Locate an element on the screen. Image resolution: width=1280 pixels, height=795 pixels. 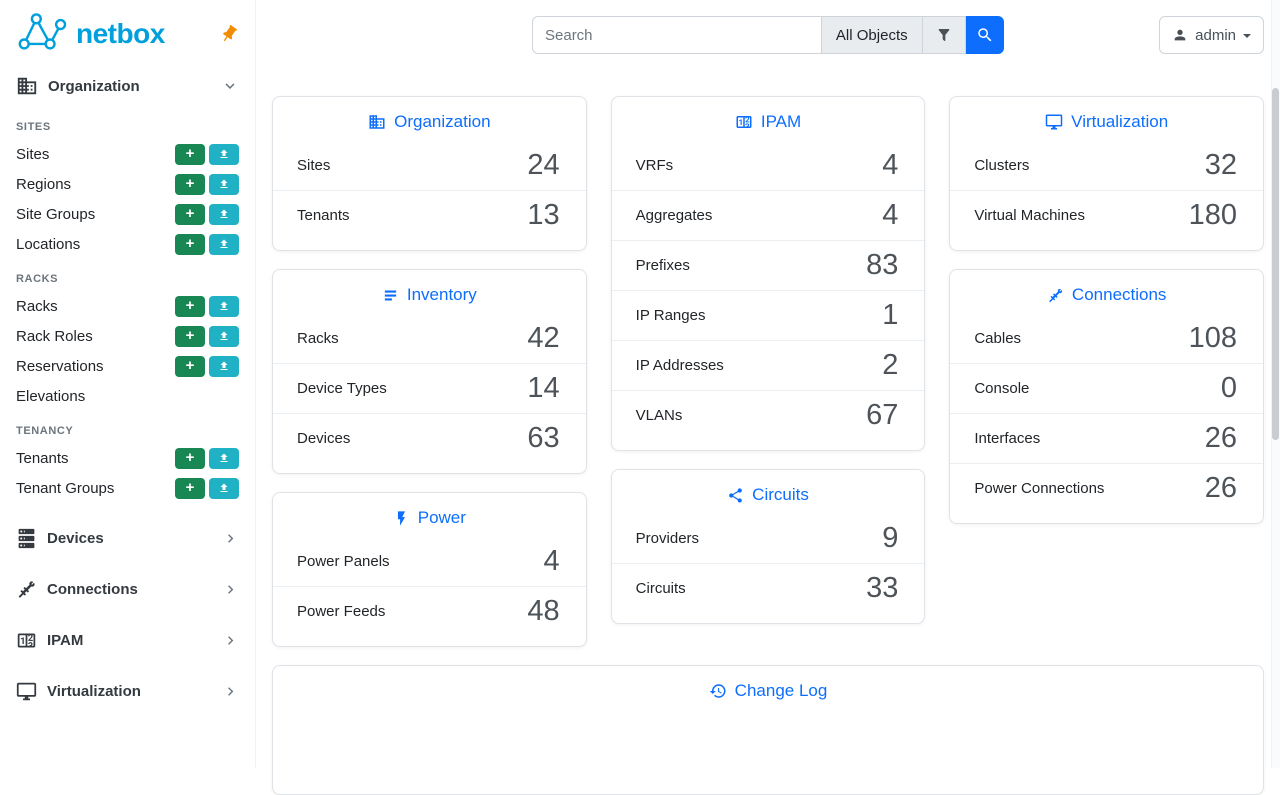
ipam-card: IPAM VRFs 4 Aggregates 4 Prefixes is located at coordinates (768, 273).